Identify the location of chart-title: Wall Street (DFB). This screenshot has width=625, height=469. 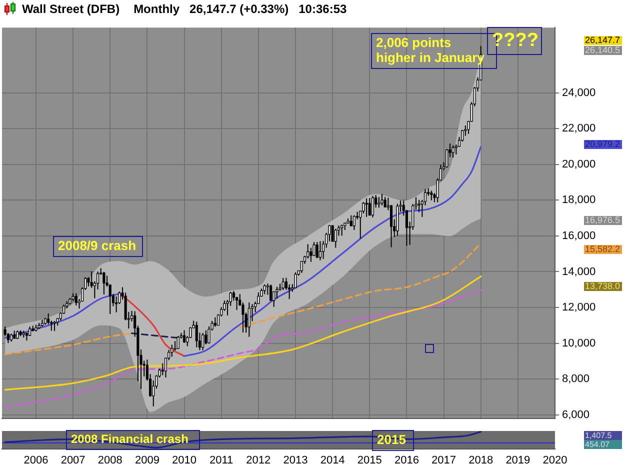
(71, 9).